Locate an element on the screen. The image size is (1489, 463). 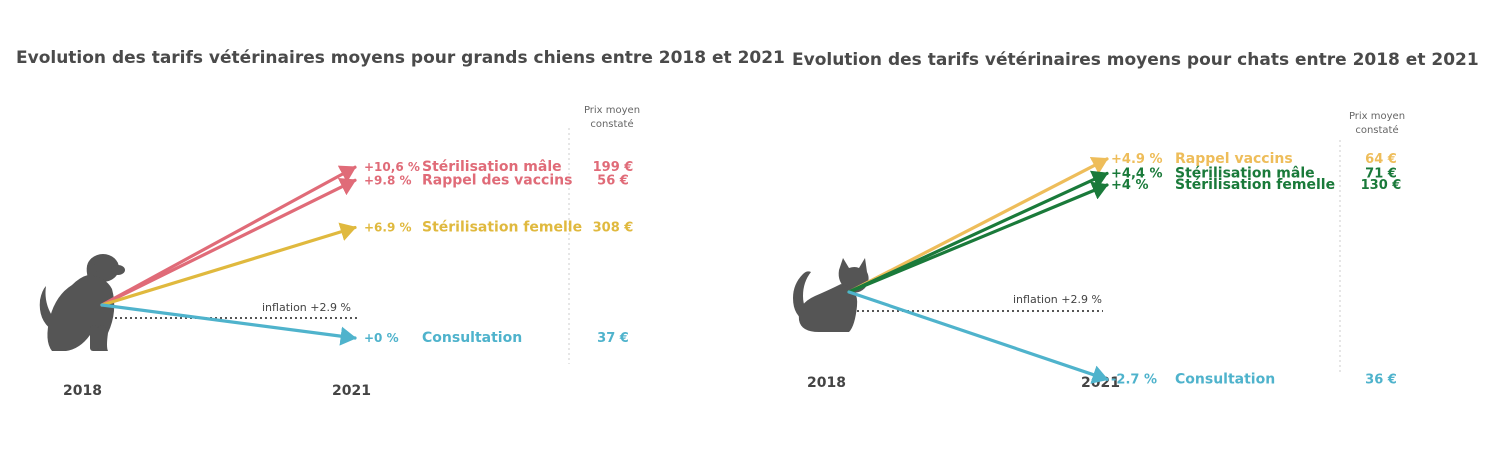
change-label: +9.8 % is located at coordinates (388, 180).